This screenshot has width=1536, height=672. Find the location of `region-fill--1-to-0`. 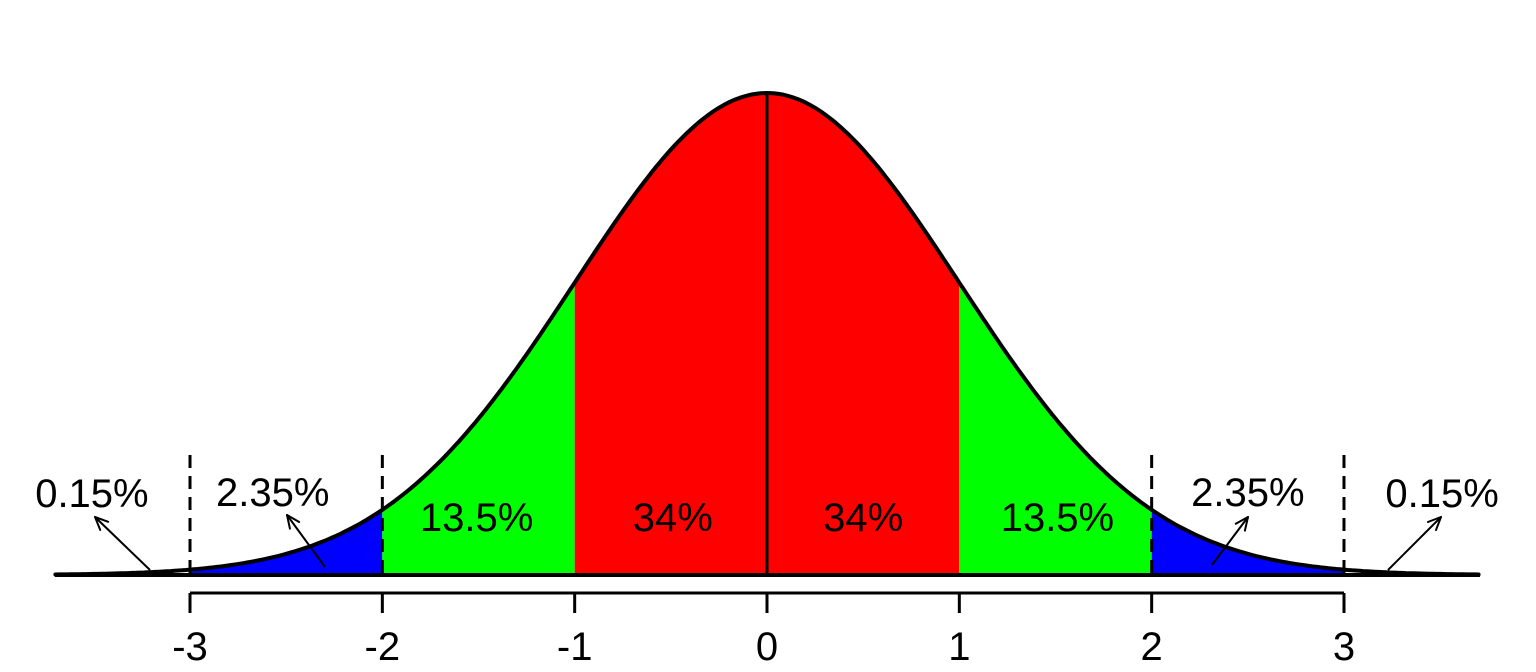

region-fill--1-to-0 is located at coordinates (670, 334).